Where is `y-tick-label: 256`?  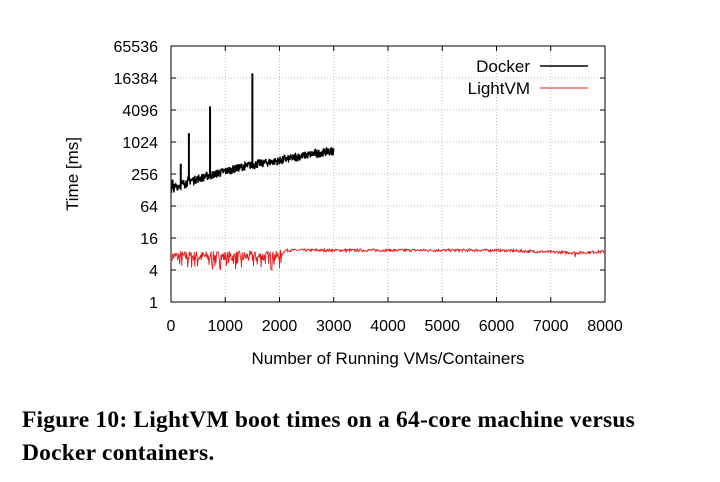 y-tick-label: 256 is located at coordinates (144, 175).